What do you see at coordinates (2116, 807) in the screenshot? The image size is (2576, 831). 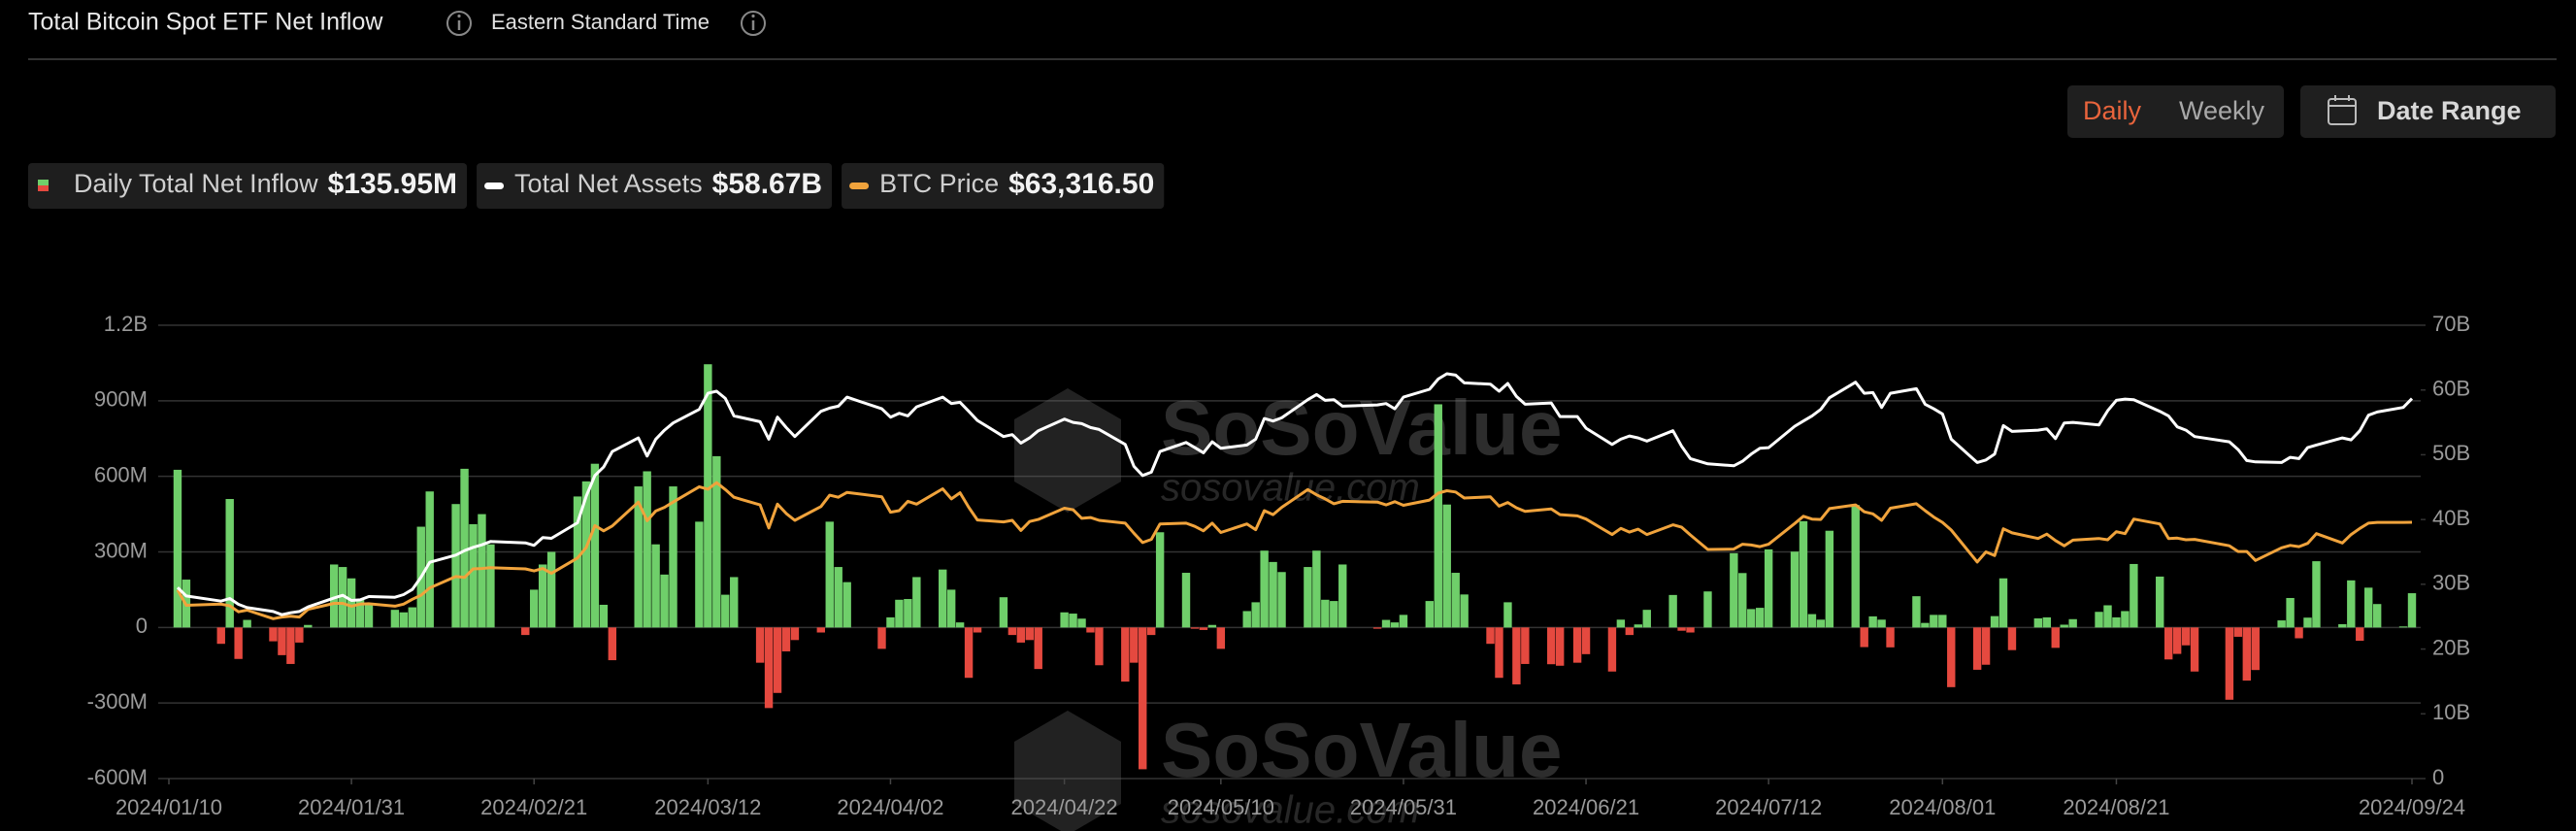 I see `x-tick-label: 2024/08/21` at bounding box center [2116, 807].